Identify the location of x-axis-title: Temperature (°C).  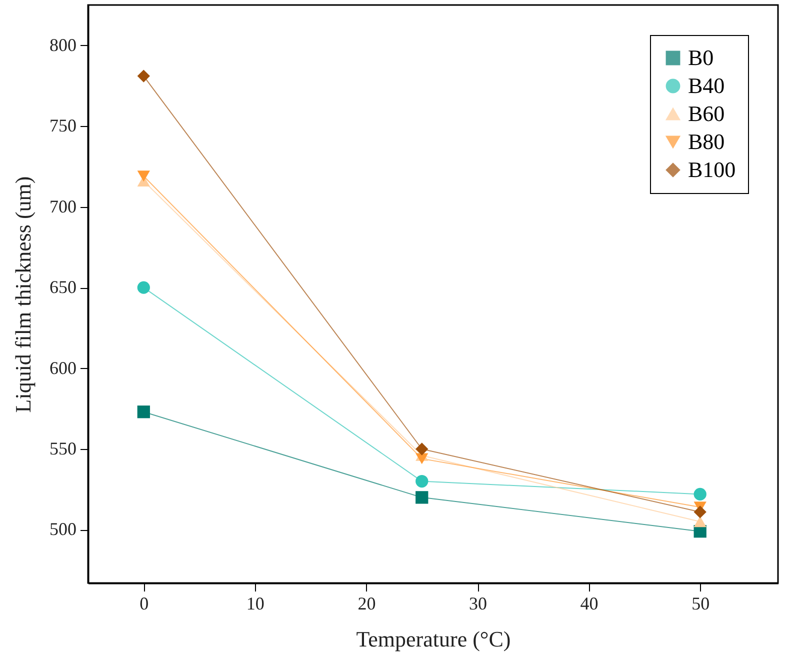
(433, 639).